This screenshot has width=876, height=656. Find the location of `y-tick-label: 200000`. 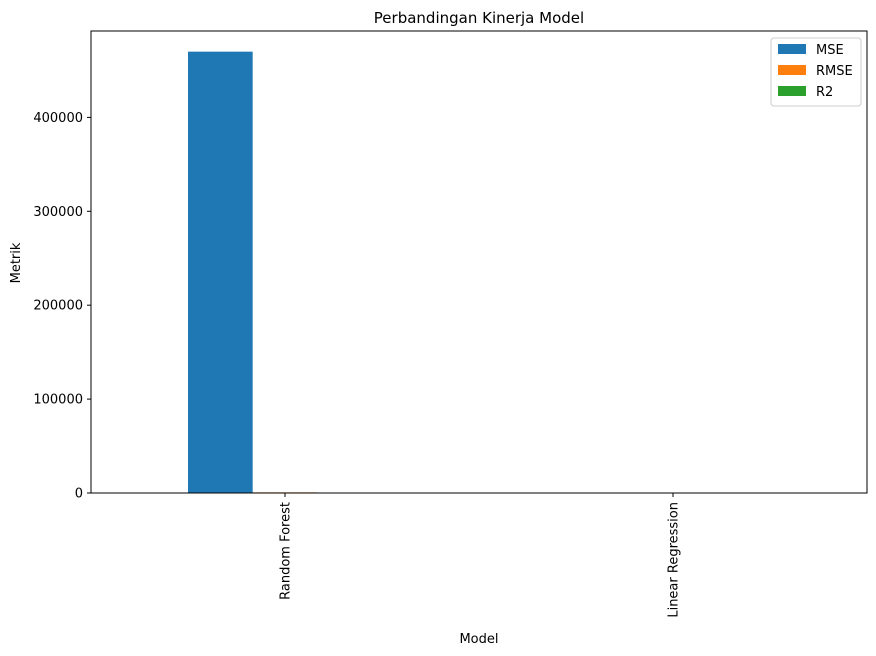

y-tick-label: 200000 is located at coordinates (58, 306).